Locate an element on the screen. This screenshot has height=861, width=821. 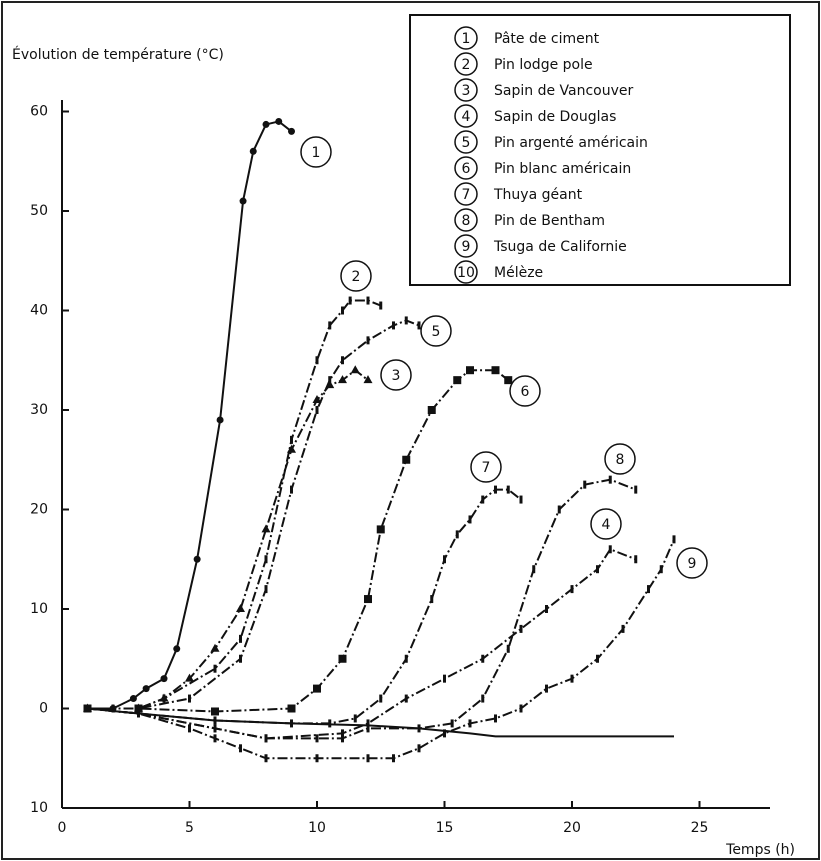
callout-label: 3 is located at coordinates (396, 376).